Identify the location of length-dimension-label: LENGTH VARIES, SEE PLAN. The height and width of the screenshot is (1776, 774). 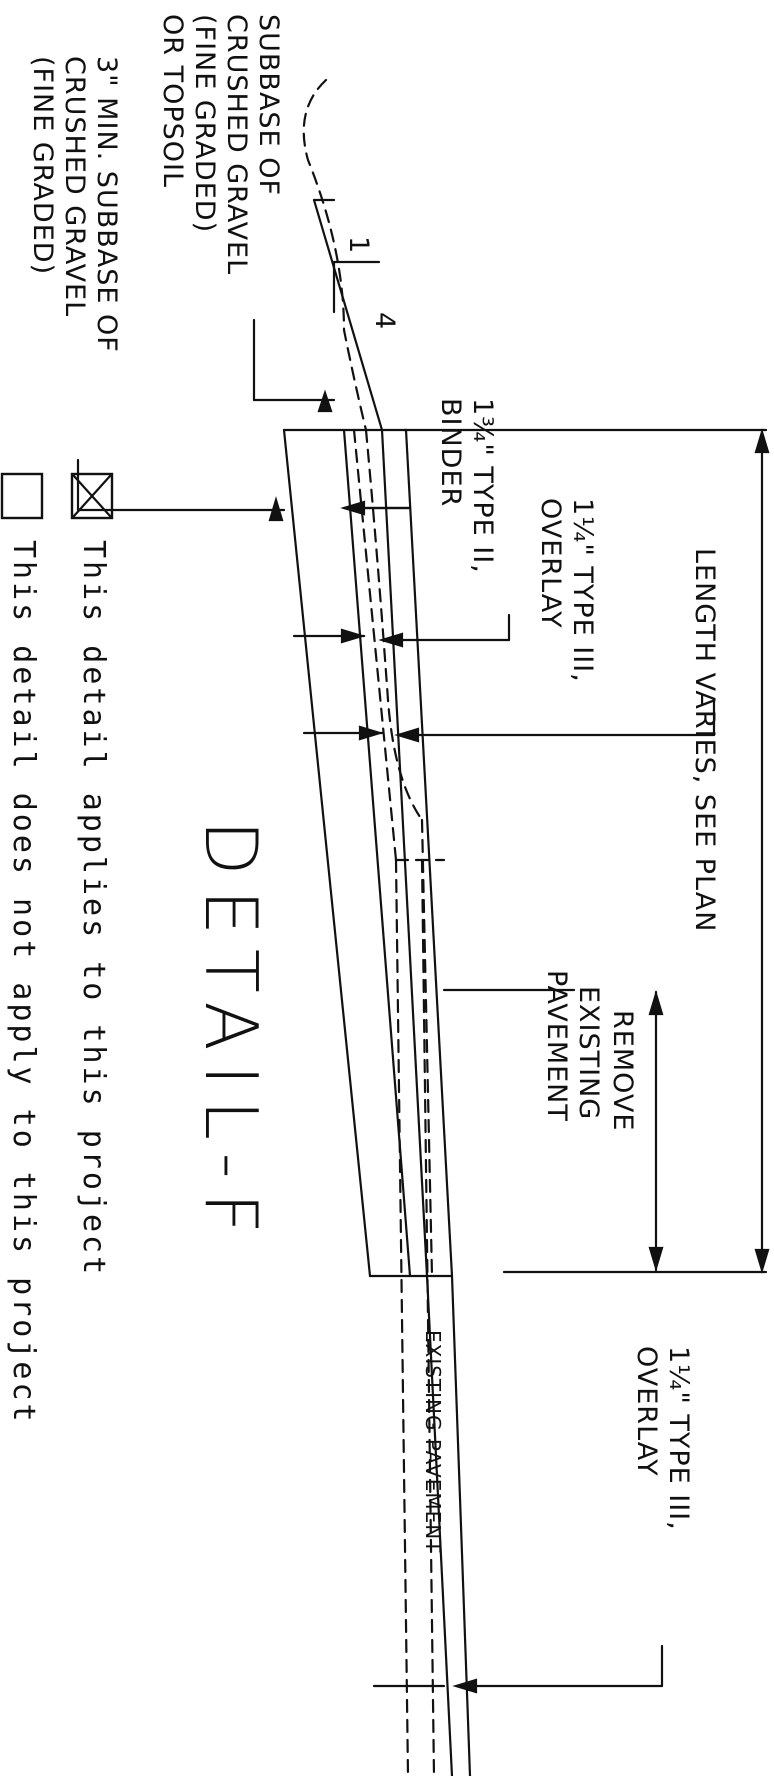
(704, 740).